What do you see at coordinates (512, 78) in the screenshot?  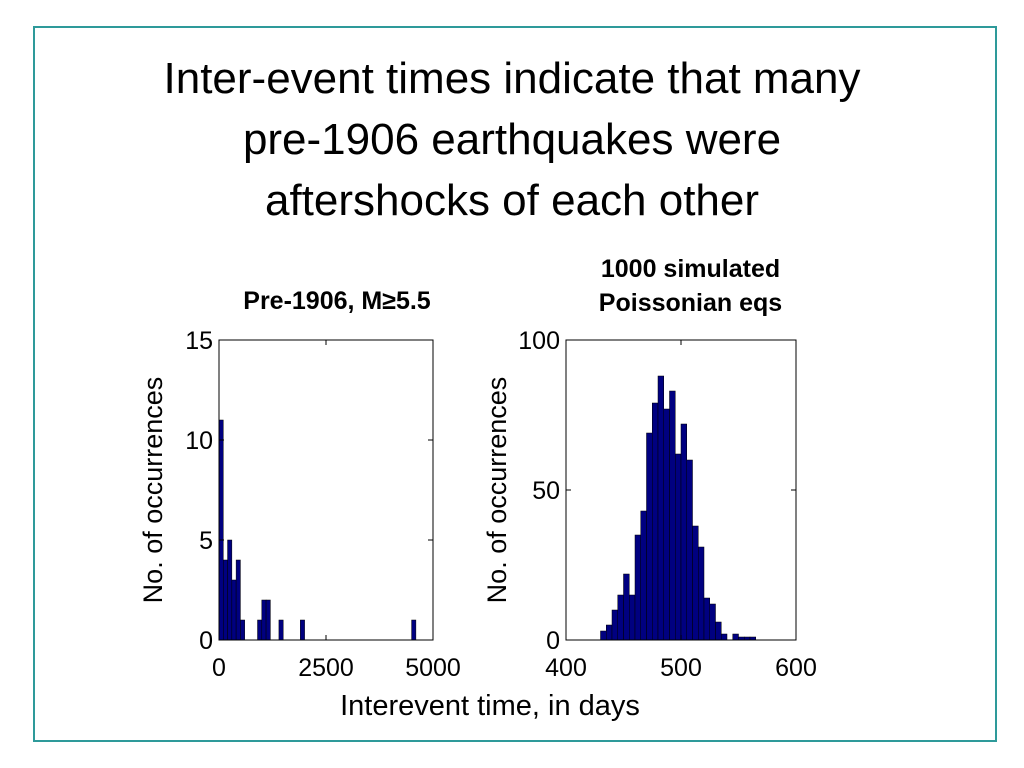 I see `slide-title-line-1: Inter-event times indicate that many` at bounding box center [512, 78].